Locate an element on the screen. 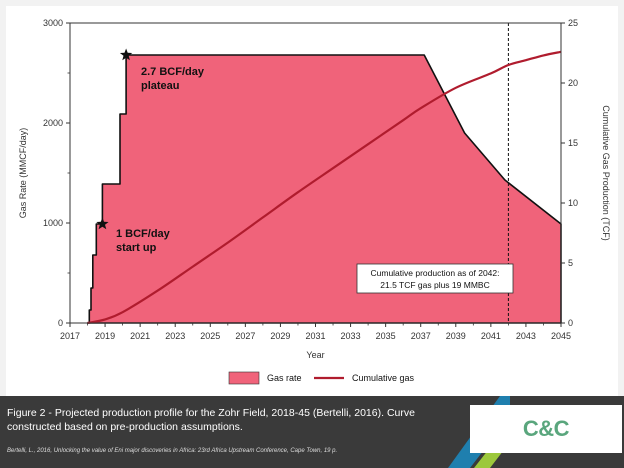 The width and height of the screenshot is (624, 468). x-tick-label: 2019 is located at coordinates (105, 336).